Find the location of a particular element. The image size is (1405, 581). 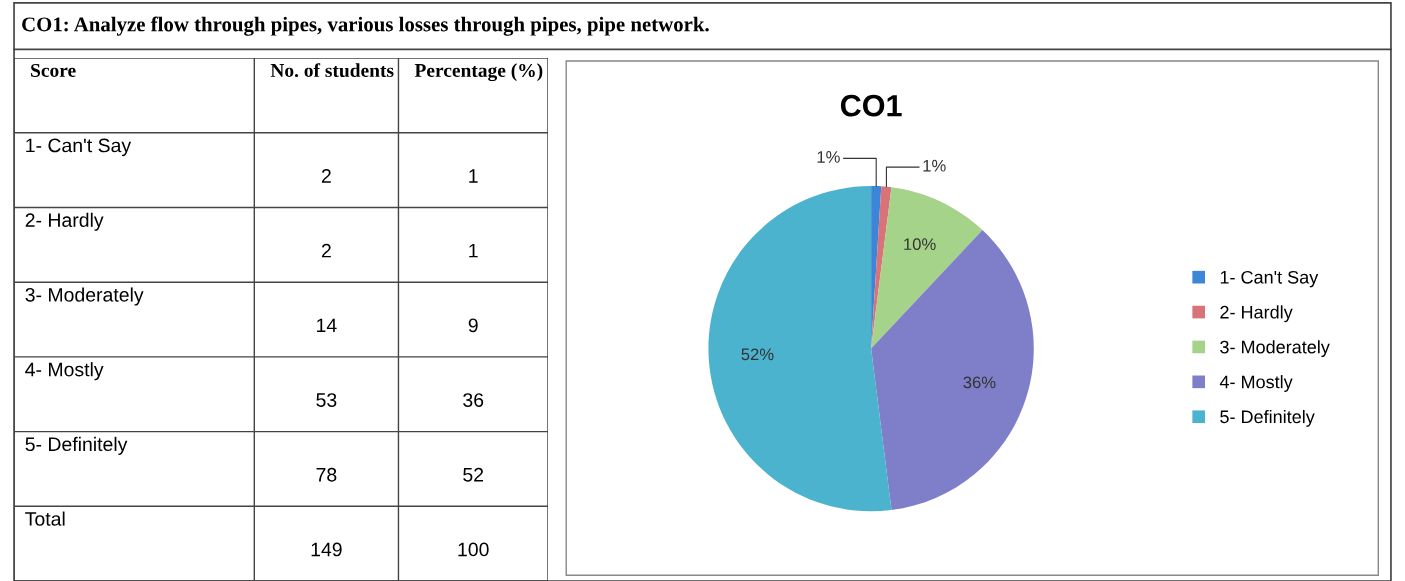

text: 4- Mostly is located at coordinates (64, 371).